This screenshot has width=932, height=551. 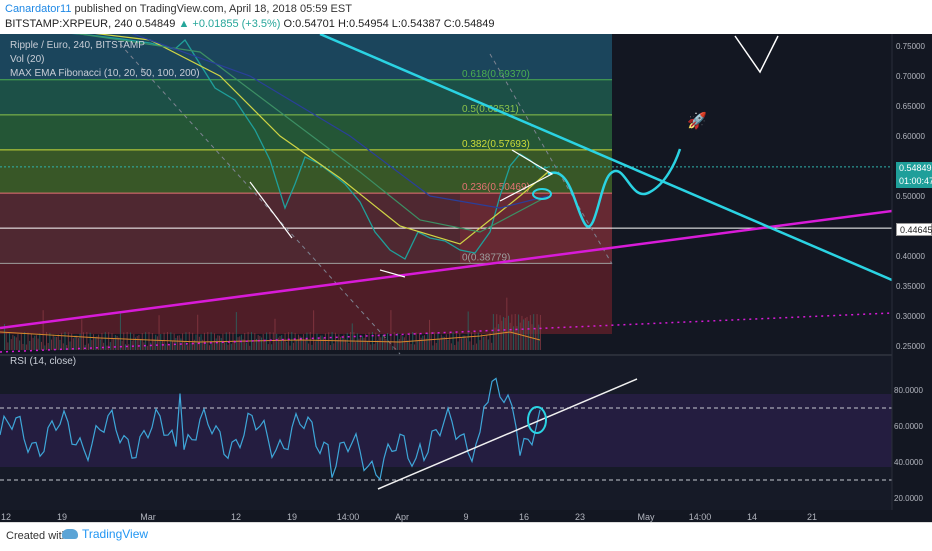 What do you see at coordinates (402, 517) in the screenshot?
I see `time-tick: Apr` at bounding box center [402, 517].